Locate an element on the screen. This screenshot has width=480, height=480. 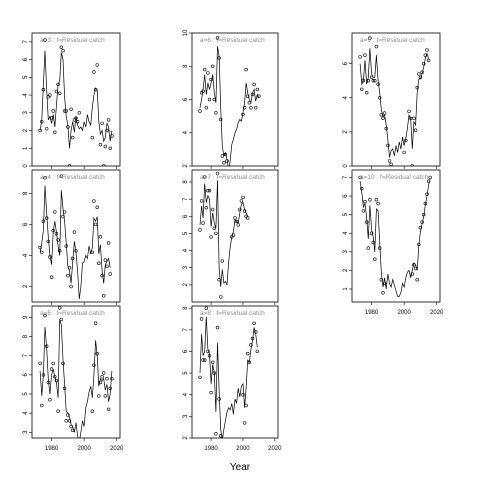
y-tick-label: 4 is located at coordinates (26, 255).